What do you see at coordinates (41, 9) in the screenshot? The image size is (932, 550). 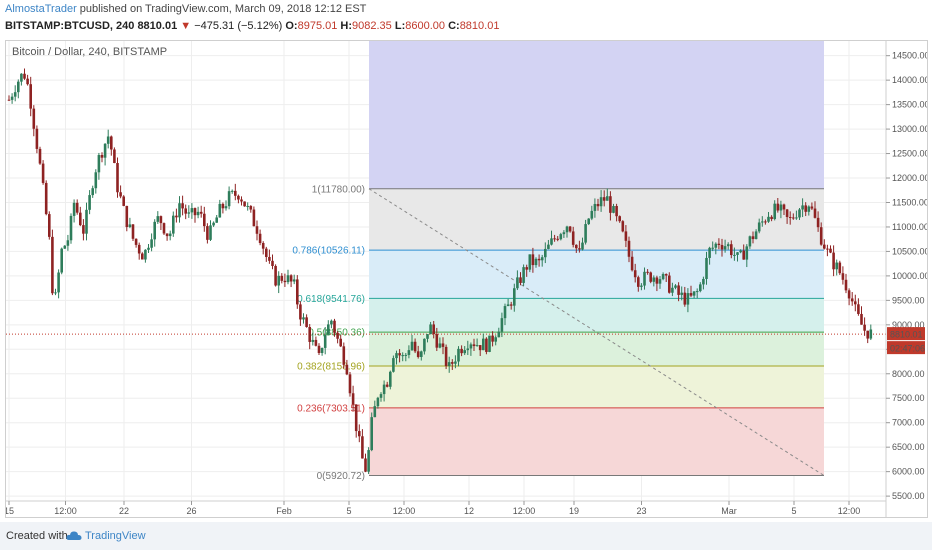 I see `author-link: AlmostaTrader` at bounding box center [41, 9].